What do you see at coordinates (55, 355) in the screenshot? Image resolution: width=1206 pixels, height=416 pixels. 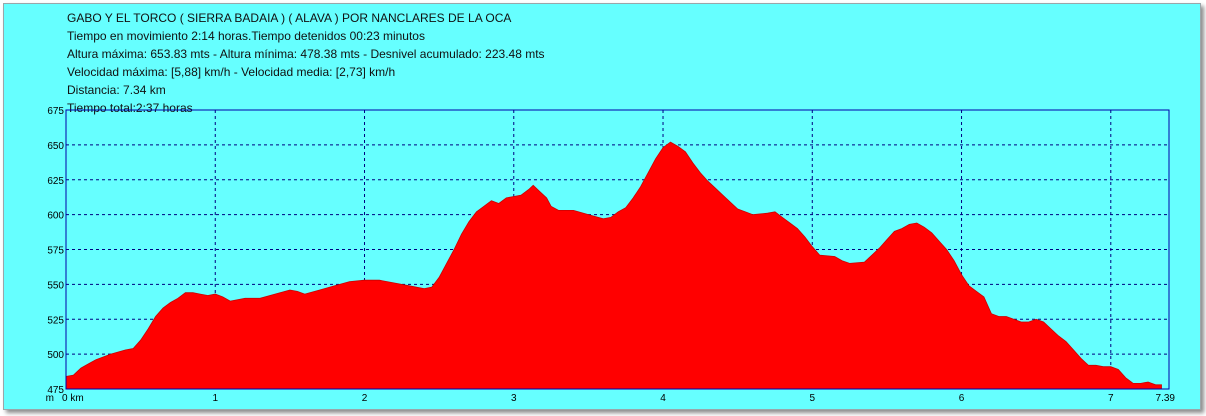 I see `y-tick-label: 500` at bounding box center [55, 355].